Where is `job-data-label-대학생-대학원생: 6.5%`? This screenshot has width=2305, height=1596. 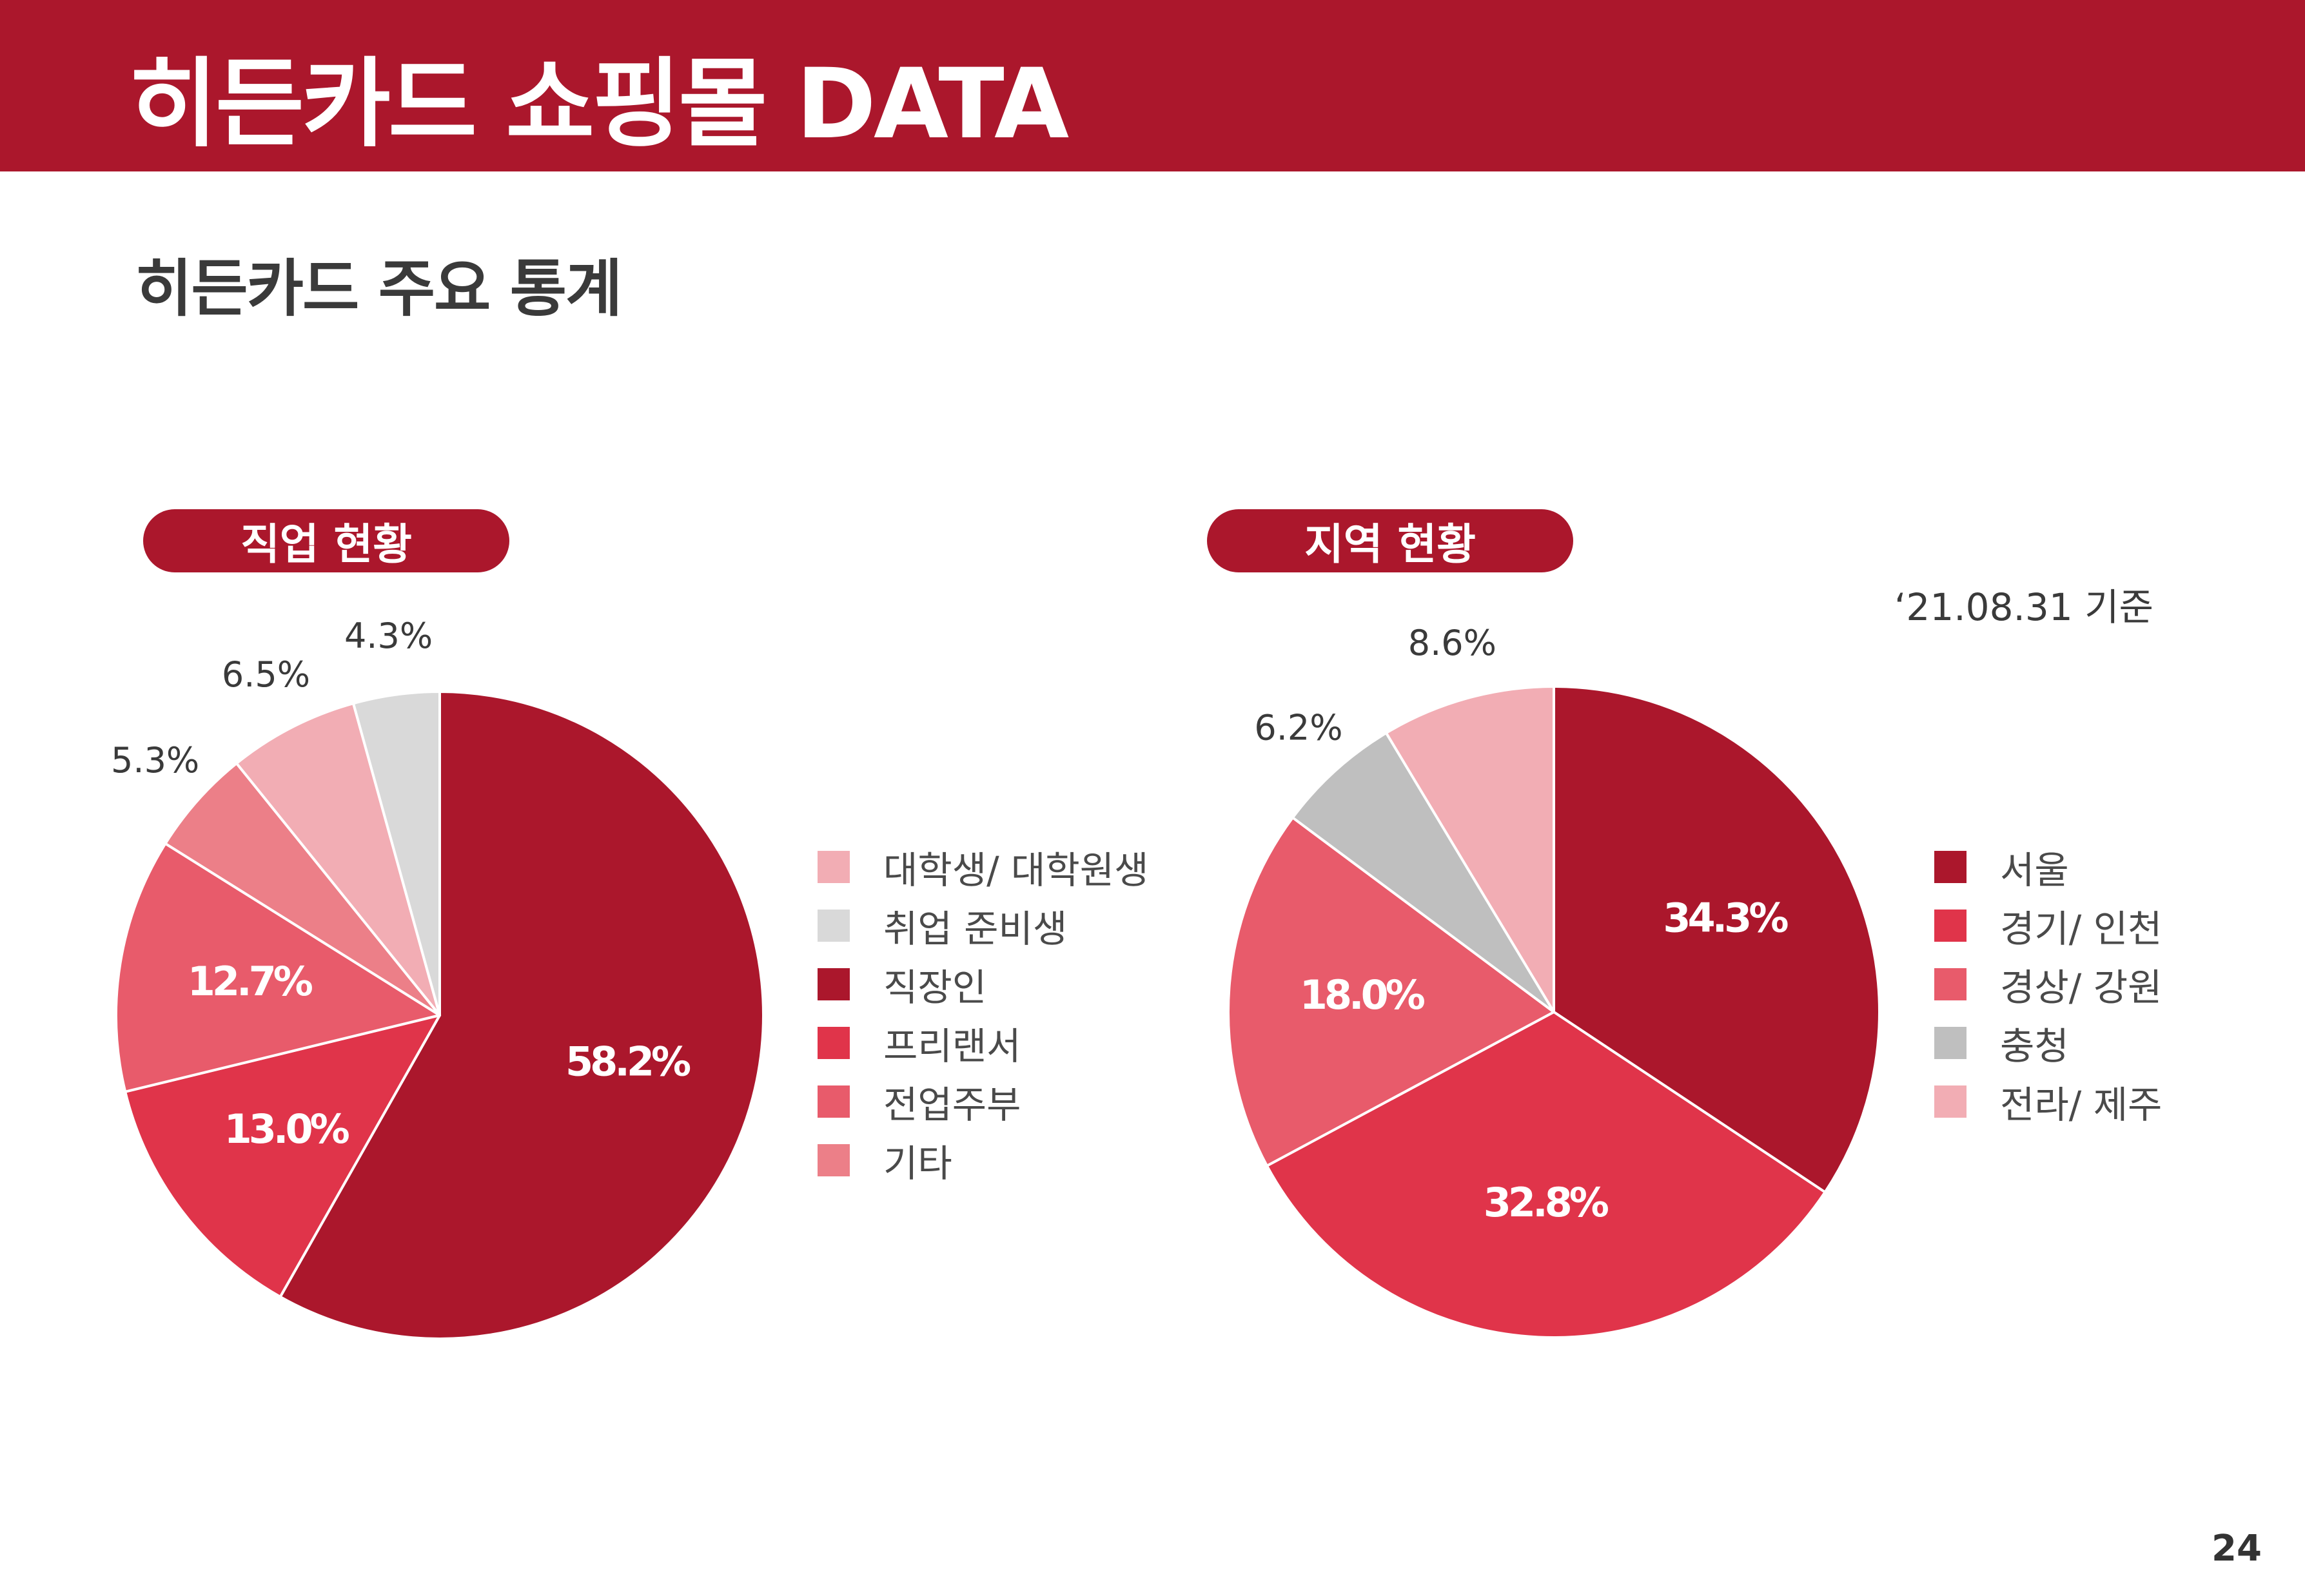 job-data-label-대학생-대학원생: 6.5% is located at coordinates (266, 675).